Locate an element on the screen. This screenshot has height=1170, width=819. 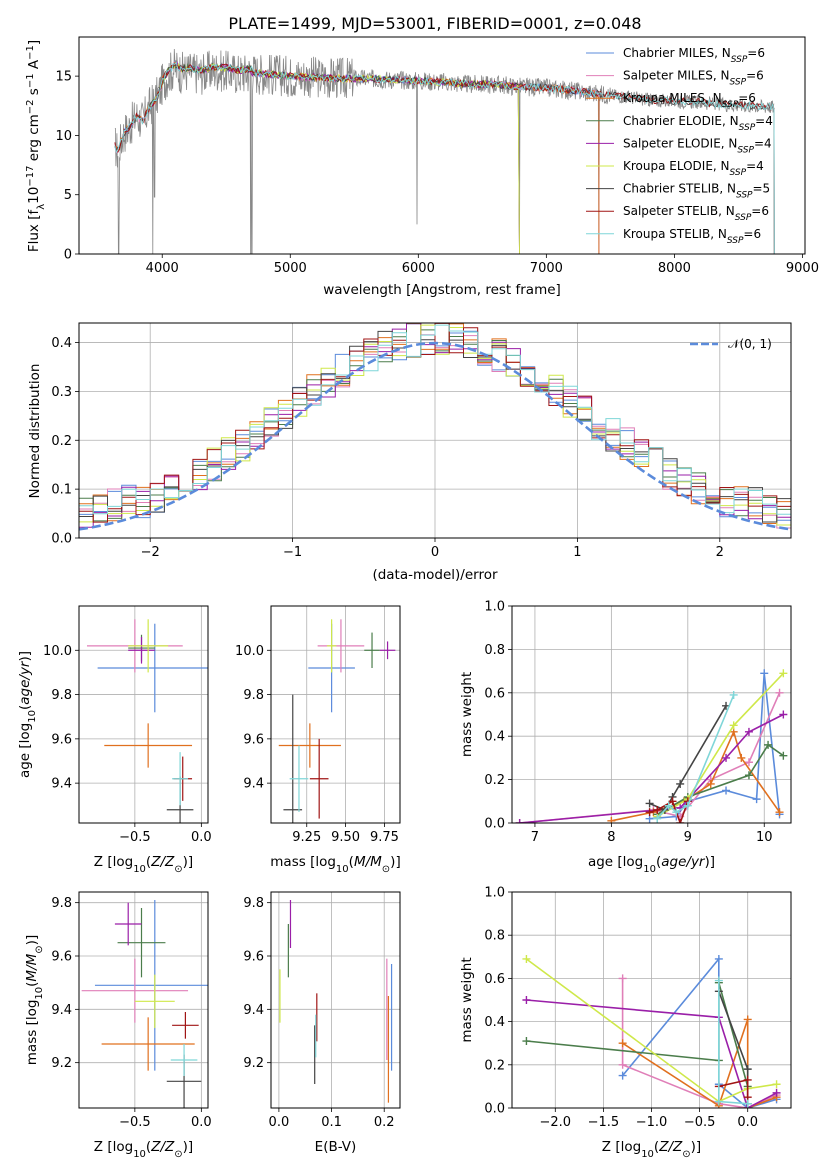
axis-label-part: age/yr is located at coordinates (683, 862).